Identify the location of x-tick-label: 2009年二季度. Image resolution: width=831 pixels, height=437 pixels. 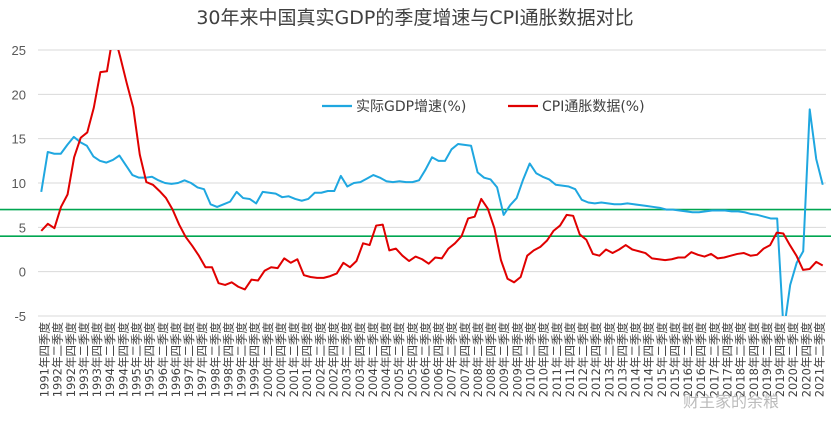
(504, 359).